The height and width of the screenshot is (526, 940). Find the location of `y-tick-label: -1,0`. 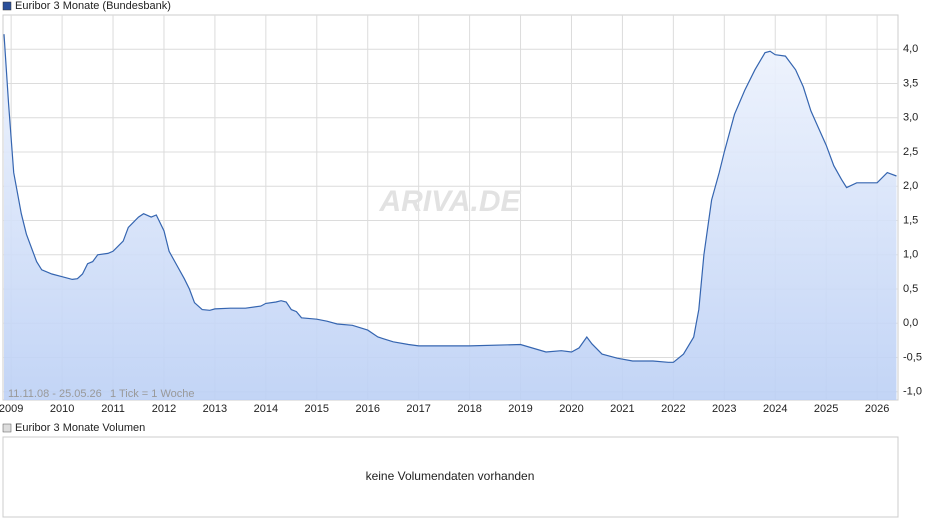

y-tick-label: -1,0 is located at coordinates (912, 392).